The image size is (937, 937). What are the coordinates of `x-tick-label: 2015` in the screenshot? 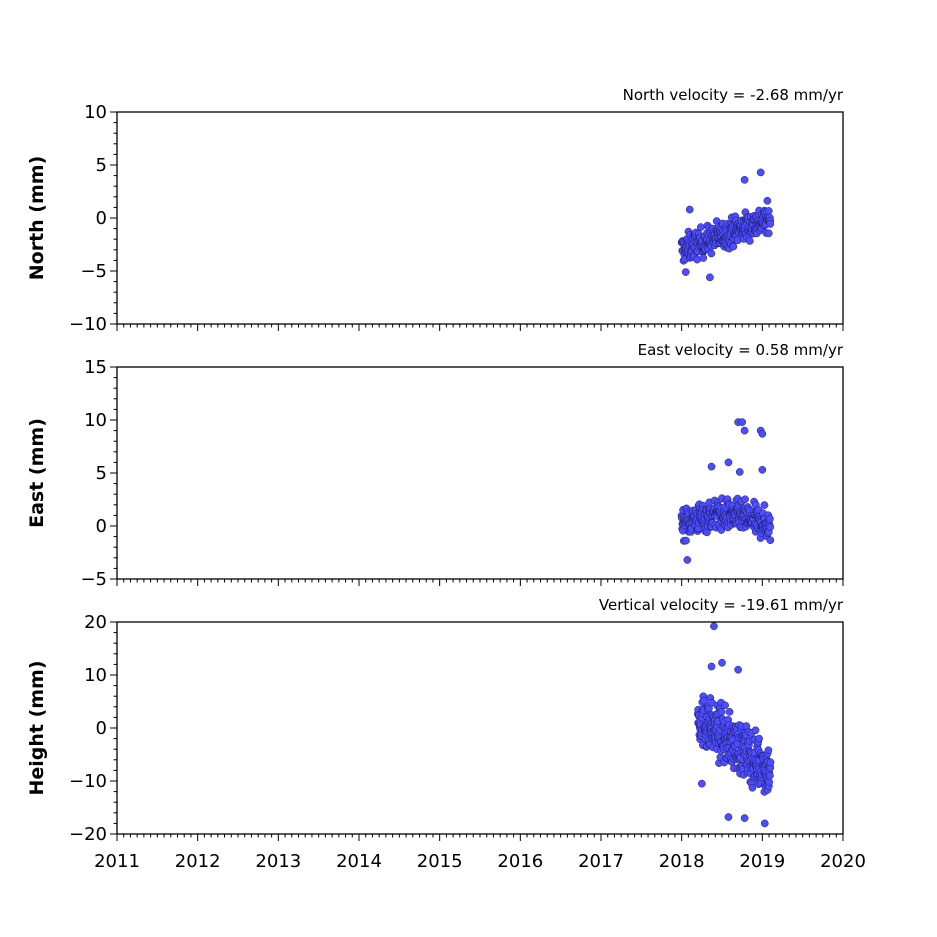 It's located at (440, 861).